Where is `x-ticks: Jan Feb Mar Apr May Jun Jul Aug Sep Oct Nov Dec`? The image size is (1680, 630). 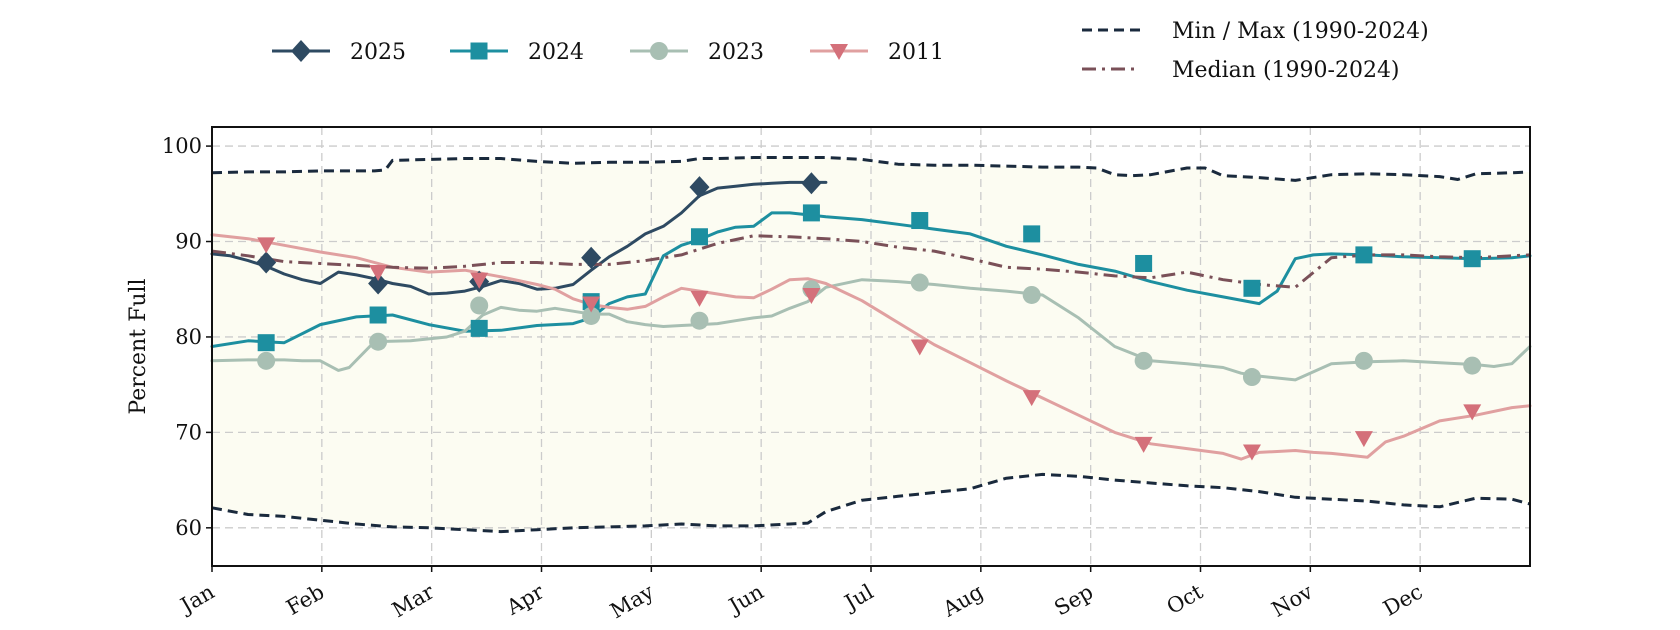
x-ticks: Jan Feb Mar Apr May Jun Jul Aug Sep Oct Nov Dec is located at coordinates (801, 594).